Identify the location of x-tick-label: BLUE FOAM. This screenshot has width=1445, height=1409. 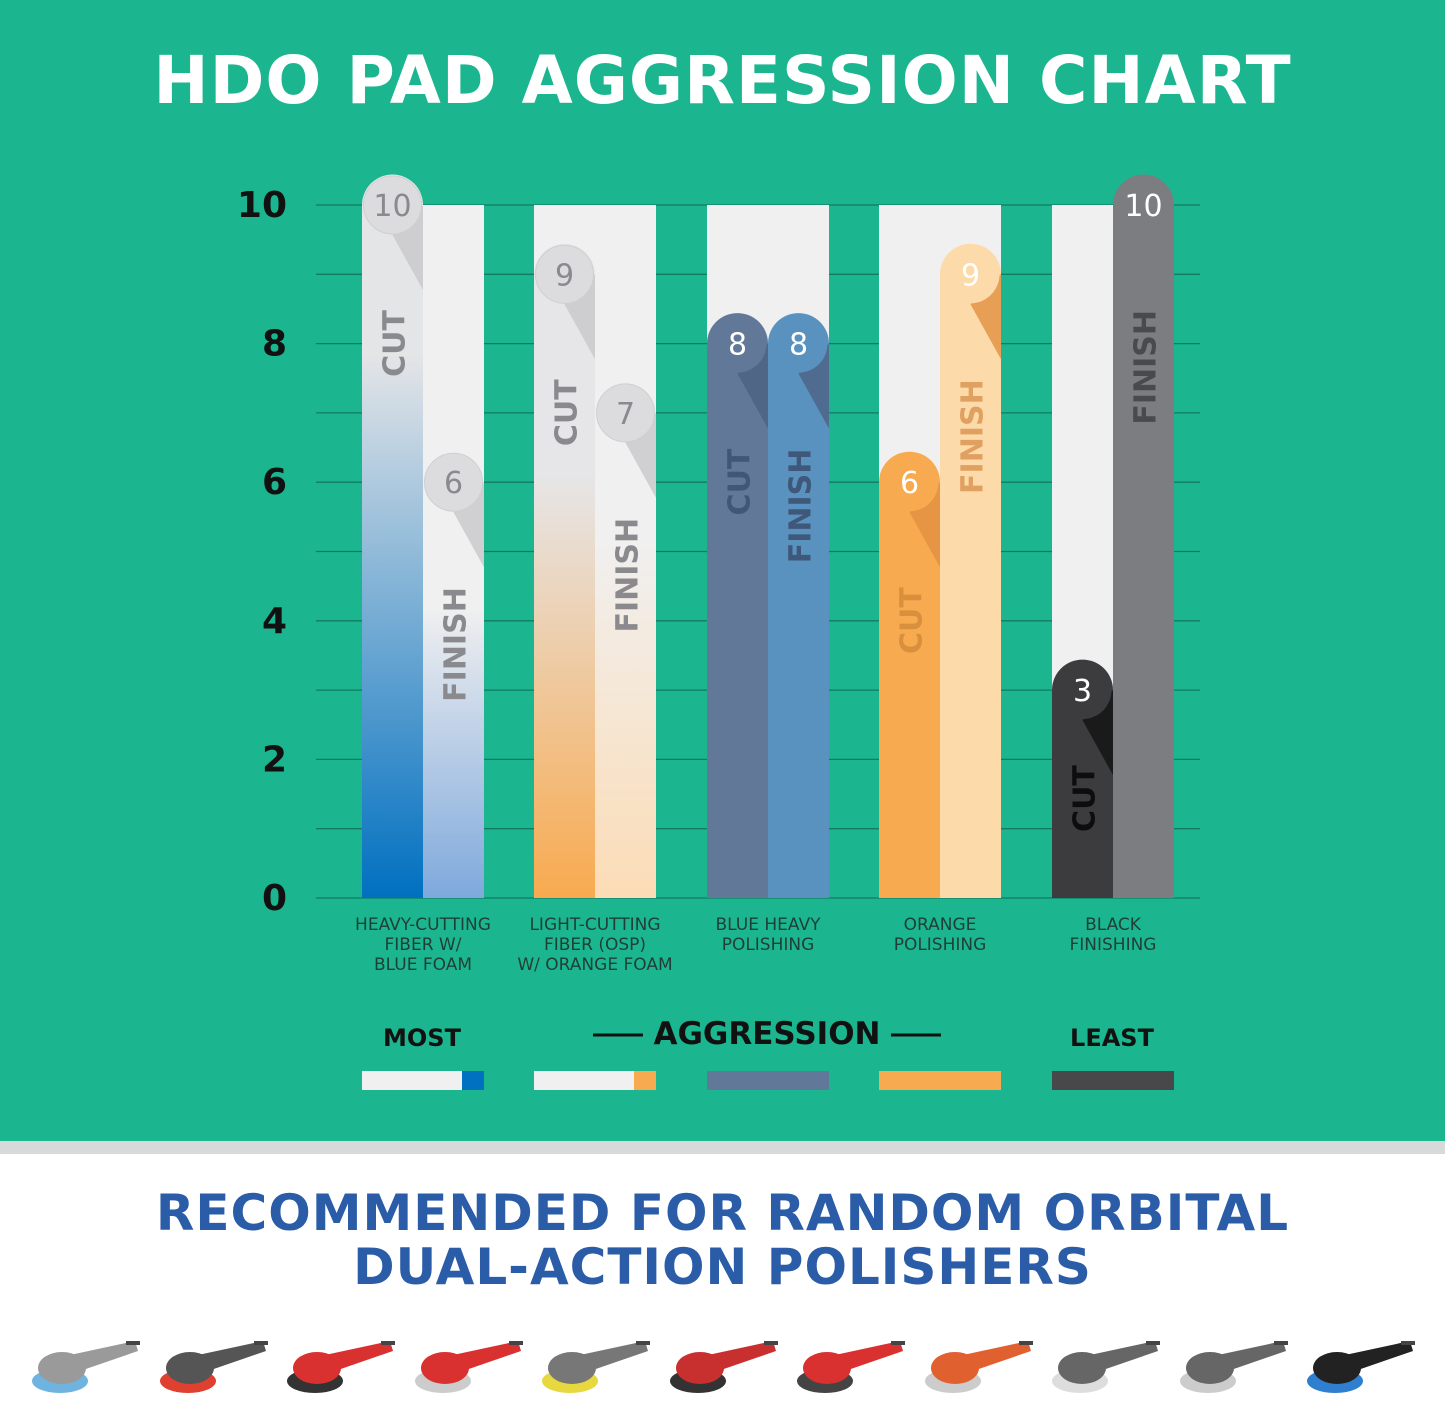
(423, 965).